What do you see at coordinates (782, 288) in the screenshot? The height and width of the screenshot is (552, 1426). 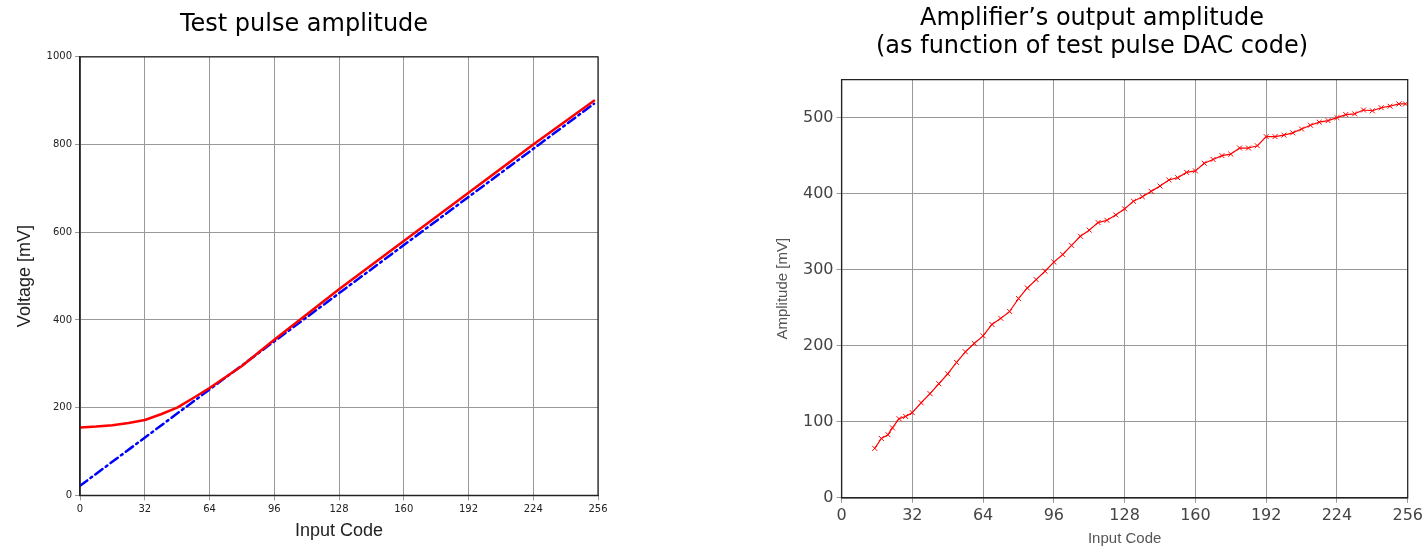 I see `y-axis-title: Amplitude [mV]` at bounding box center [782, 288].